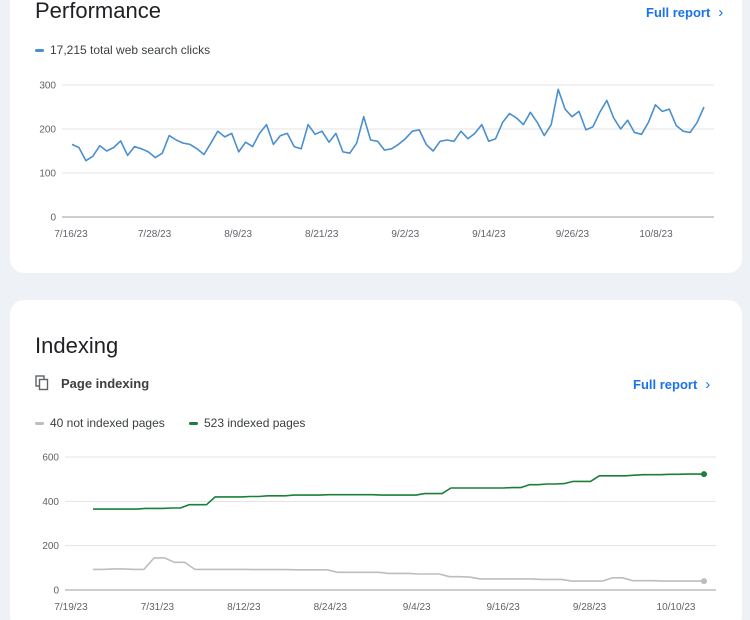  What do you see at coordinates (98, 11) in the screenshot?
I see `performance-title: Performance` at bounding box center [98, 11].